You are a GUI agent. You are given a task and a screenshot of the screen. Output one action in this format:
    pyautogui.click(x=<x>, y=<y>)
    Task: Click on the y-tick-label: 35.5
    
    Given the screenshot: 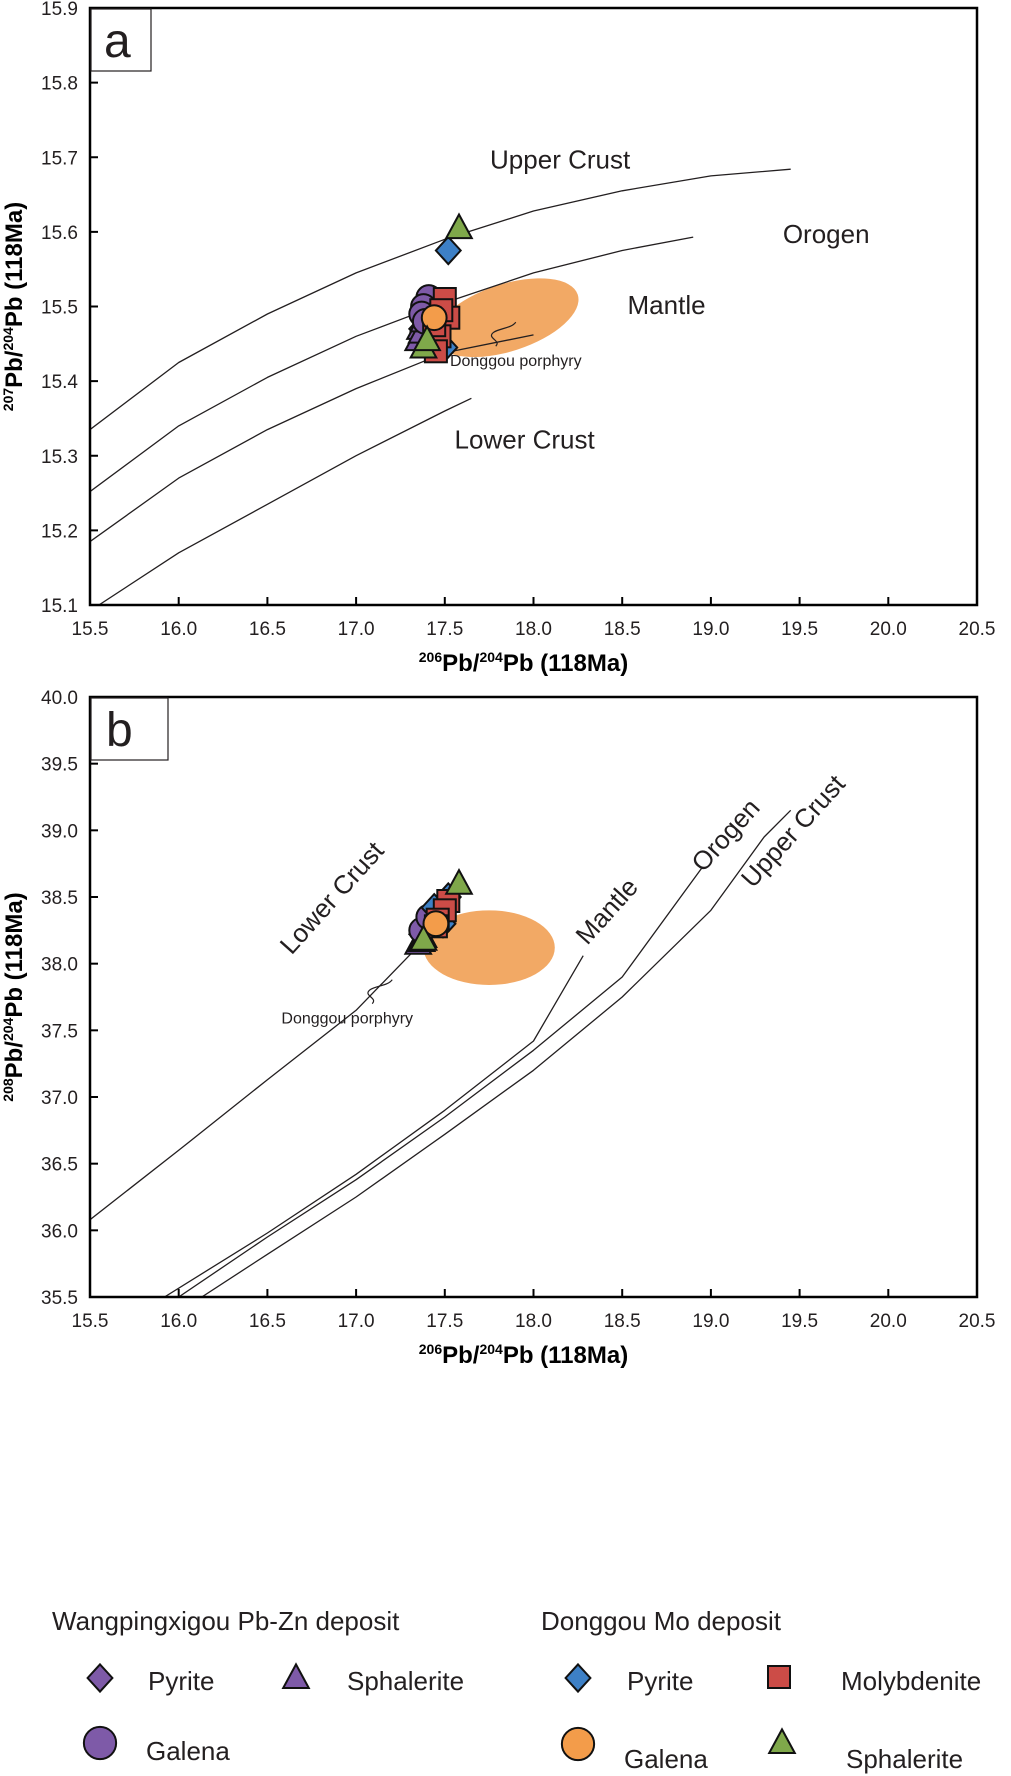 What is the action you would take?
    pyautogui.click(x=59, y=1298)
    